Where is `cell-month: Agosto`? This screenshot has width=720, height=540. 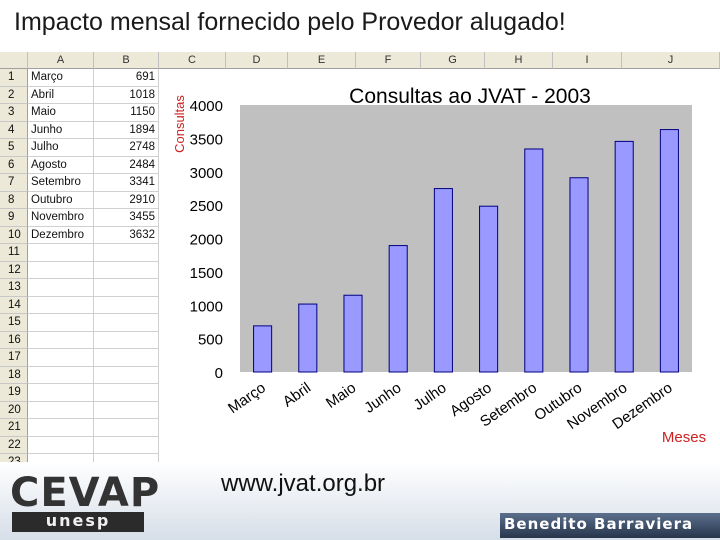
cell-month: Agosto is located at coordinates (61, 165).